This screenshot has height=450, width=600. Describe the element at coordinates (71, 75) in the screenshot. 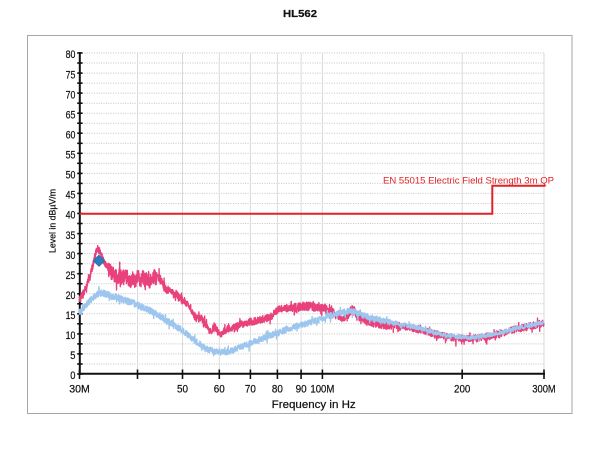

I see `svg-text: 75` at that location.